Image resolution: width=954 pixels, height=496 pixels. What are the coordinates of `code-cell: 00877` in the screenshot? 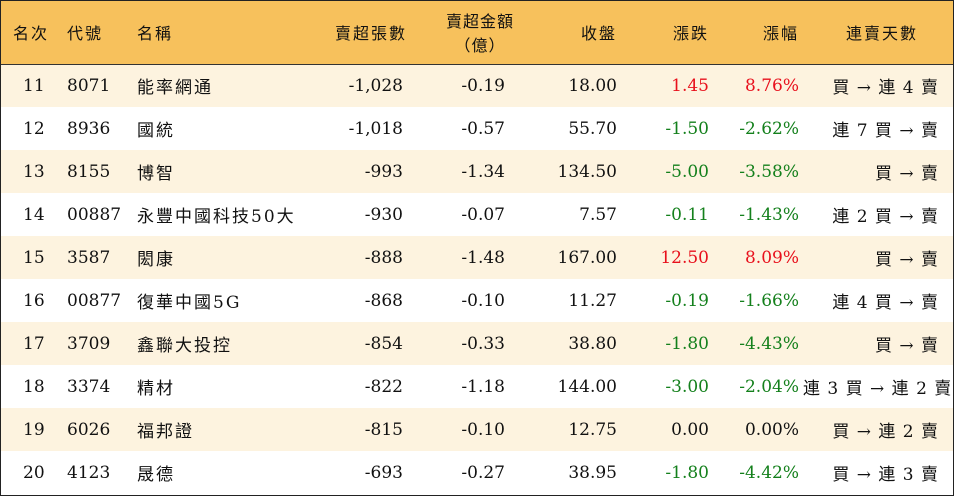 It's located at (94, 300).